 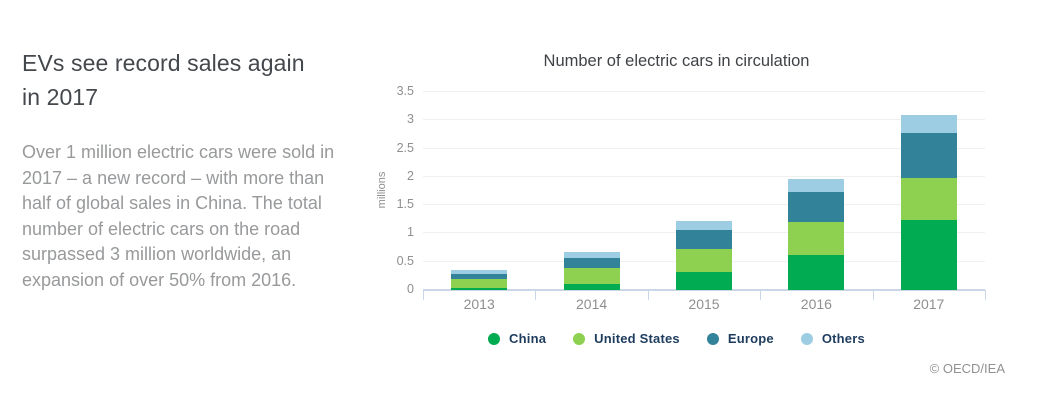 What do you see at coordinates (676, 61) in the screenshot?
I see `chart-title: Number of electric cars in circulation` at bounding box center [676, 61].